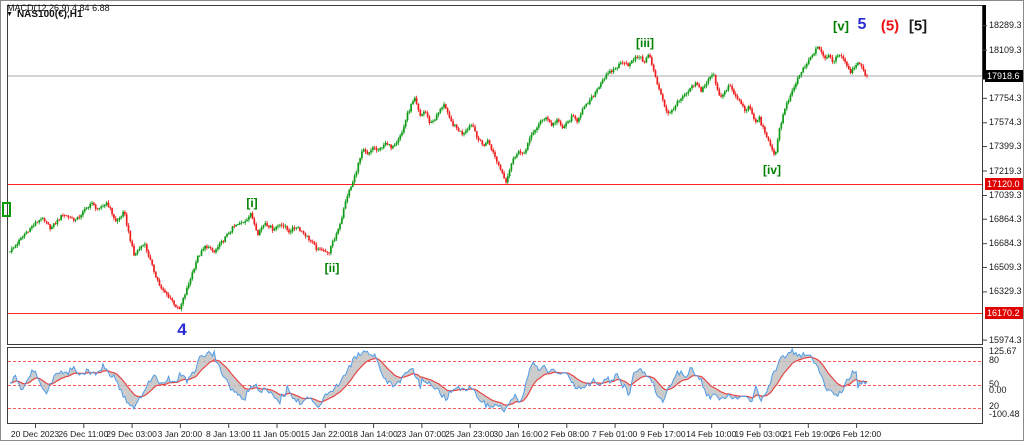 This screenshot has height=441, width=1024. I want to click on macd-axis-label: -100.48, so click(1004, 414).